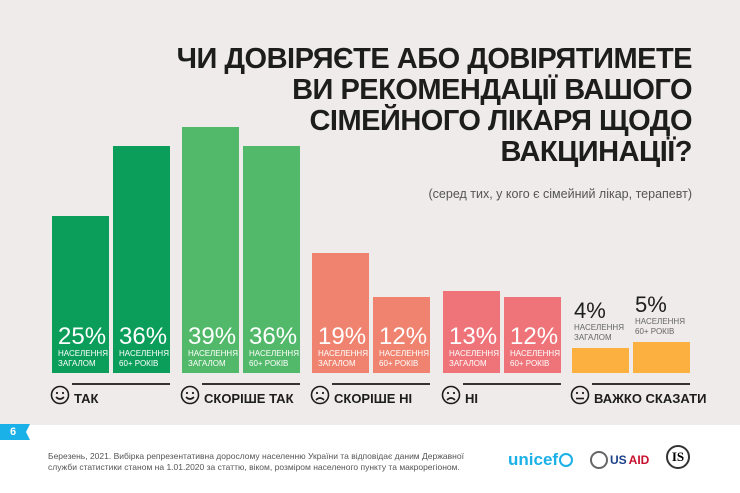  Describe the element at coordinates (501, 396) in the screenshot. I see `category-label: НІ` at that location.